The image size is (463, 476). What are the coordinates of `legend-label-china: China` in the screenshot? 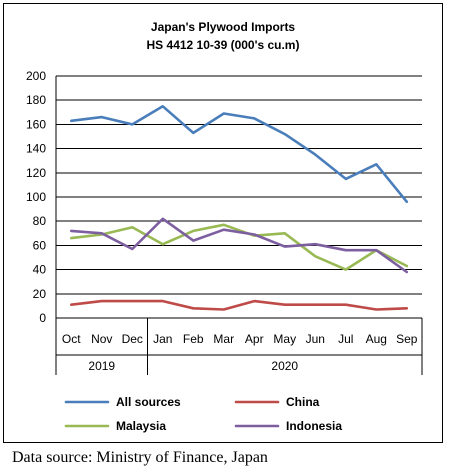 It's located at (303, 402).